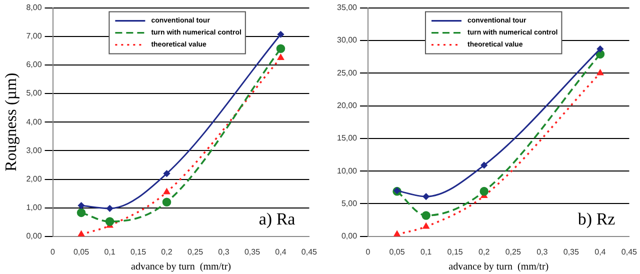 The width and height of the screenshot is (640, 274). I want to click on annotation: b) Rz, so click(597, 218).